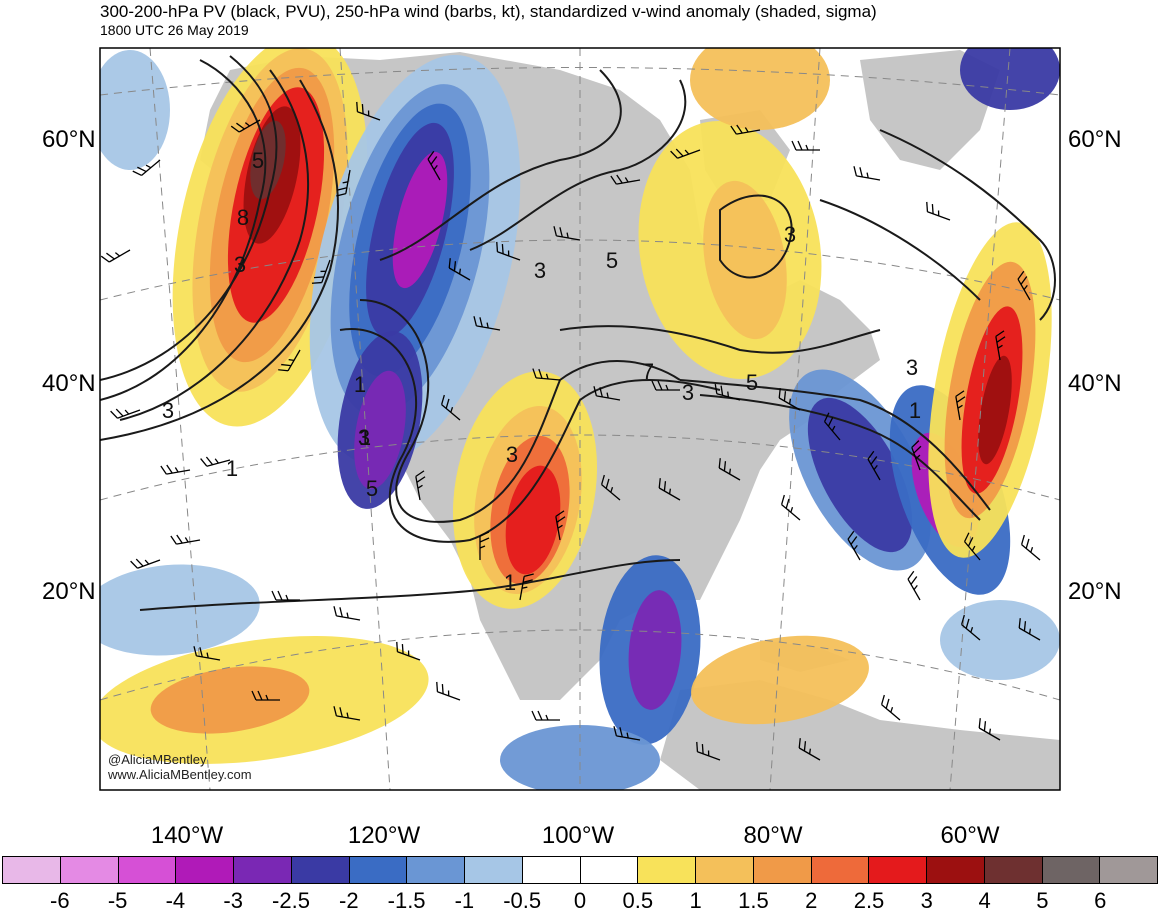 The image size is (1160, 914). What do you see at coordinates (984, 900) in the screenshot?
I see `colorbar-tick-label: 4` at bounding box center [984, 900].